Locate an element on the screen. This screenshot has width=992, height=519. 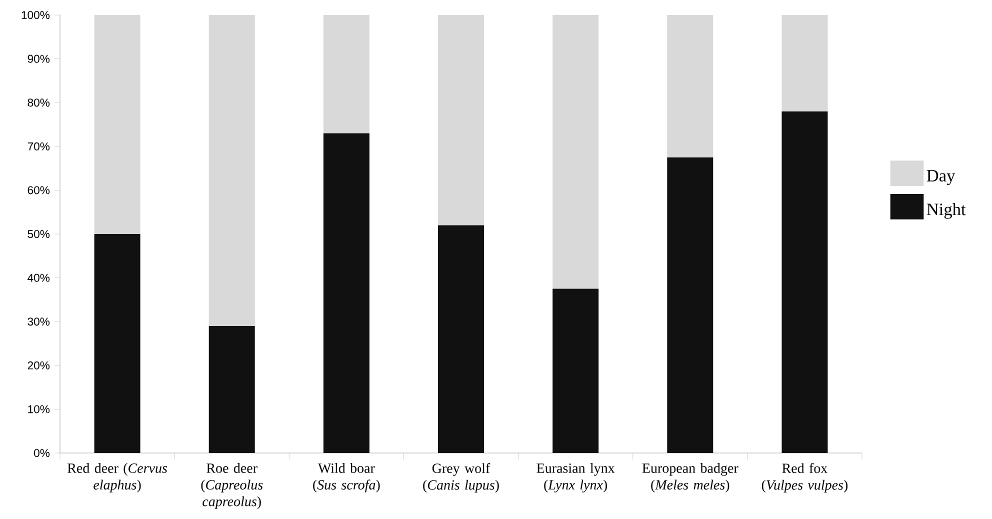
x-tick-label: Grey wolf (Canis lupus) is located at coordinates (461, 478).